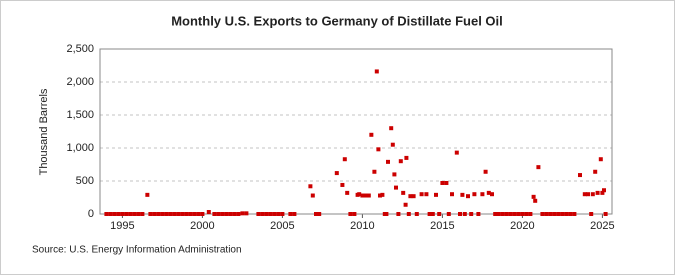  I want to click on x-tick-label: 2020, so click(522, 226).